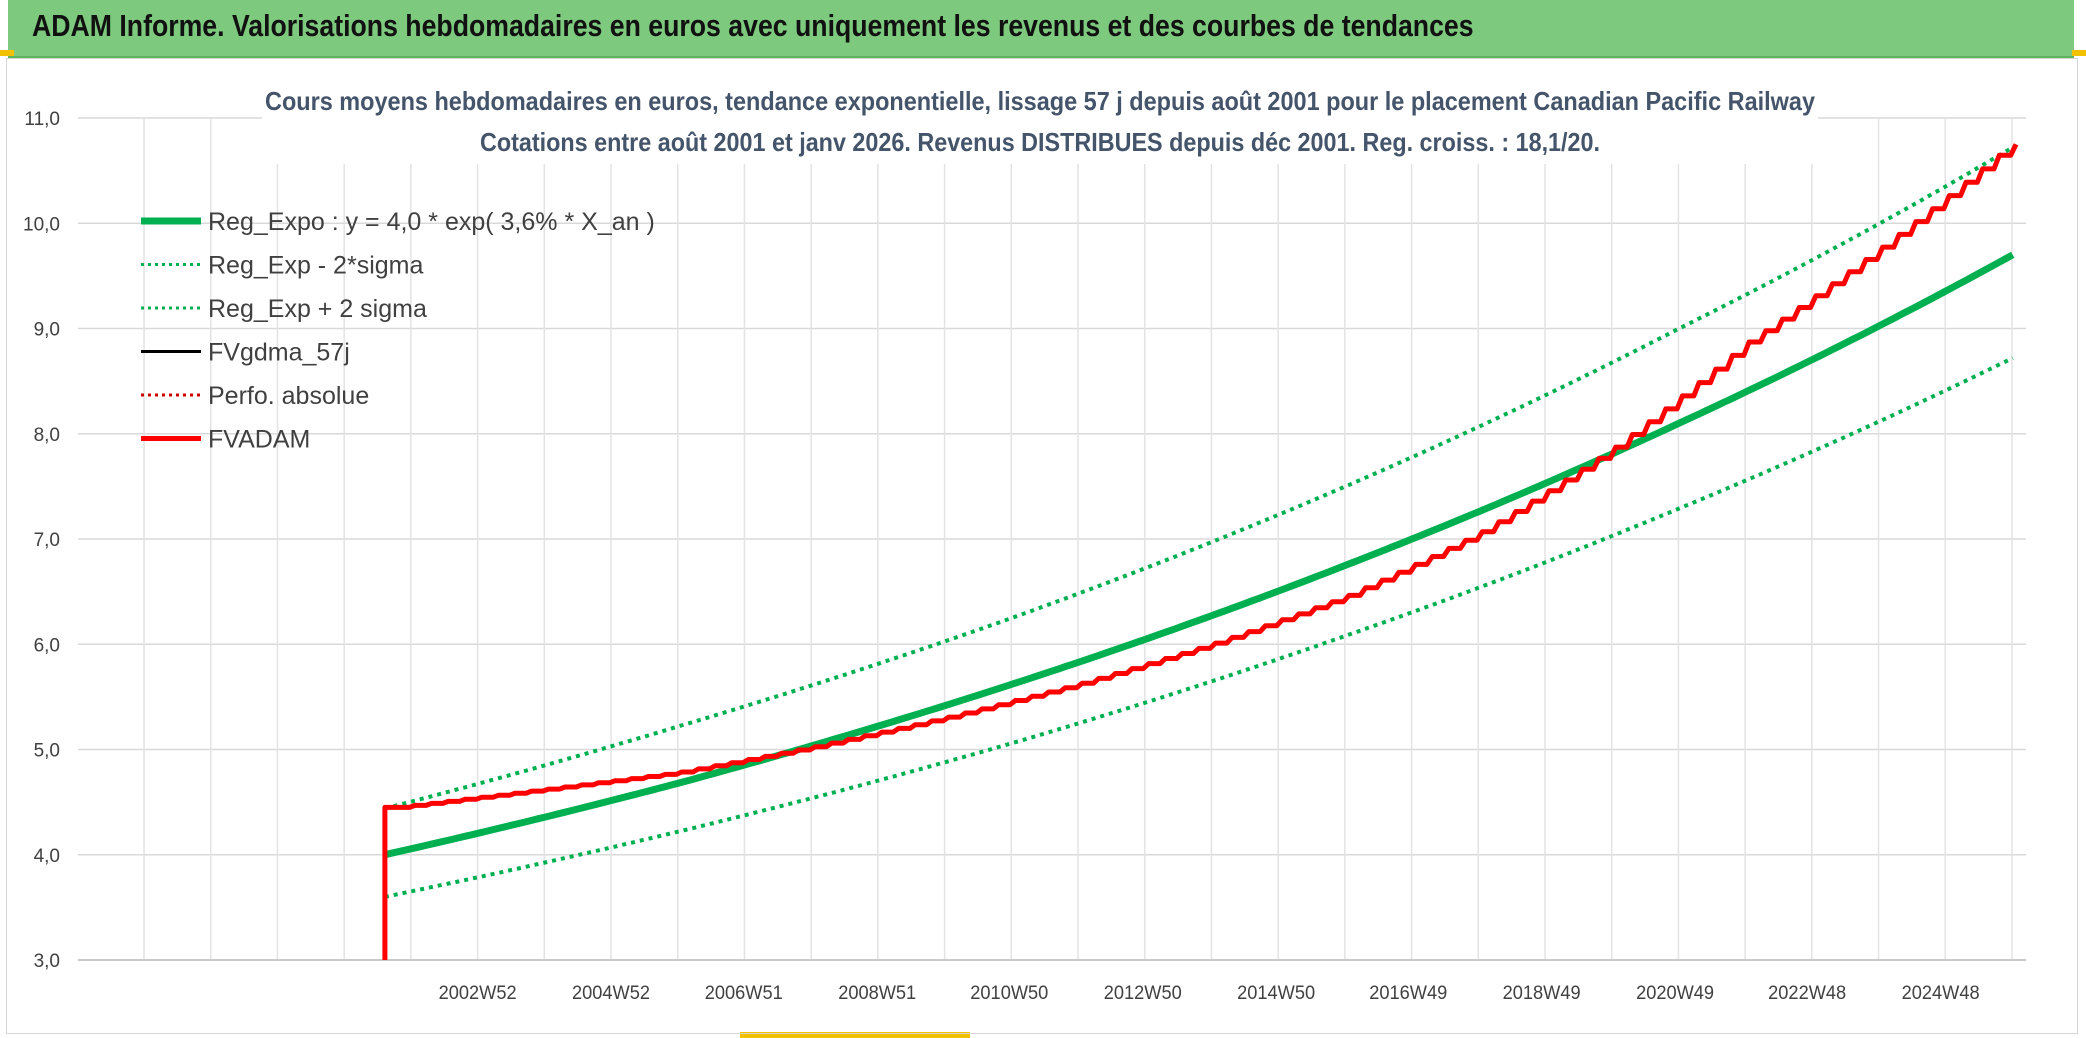  Describe the element at coordinates (47, 540) in the screenshot. I see `y-tick-label: 7,0` at that location.